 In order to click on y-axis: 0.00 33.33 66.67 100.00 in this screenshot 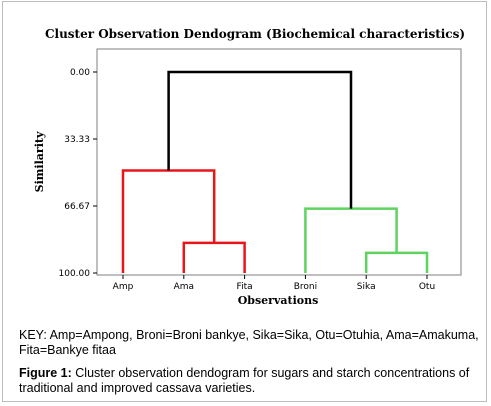, I will do `click(78, 173)`.